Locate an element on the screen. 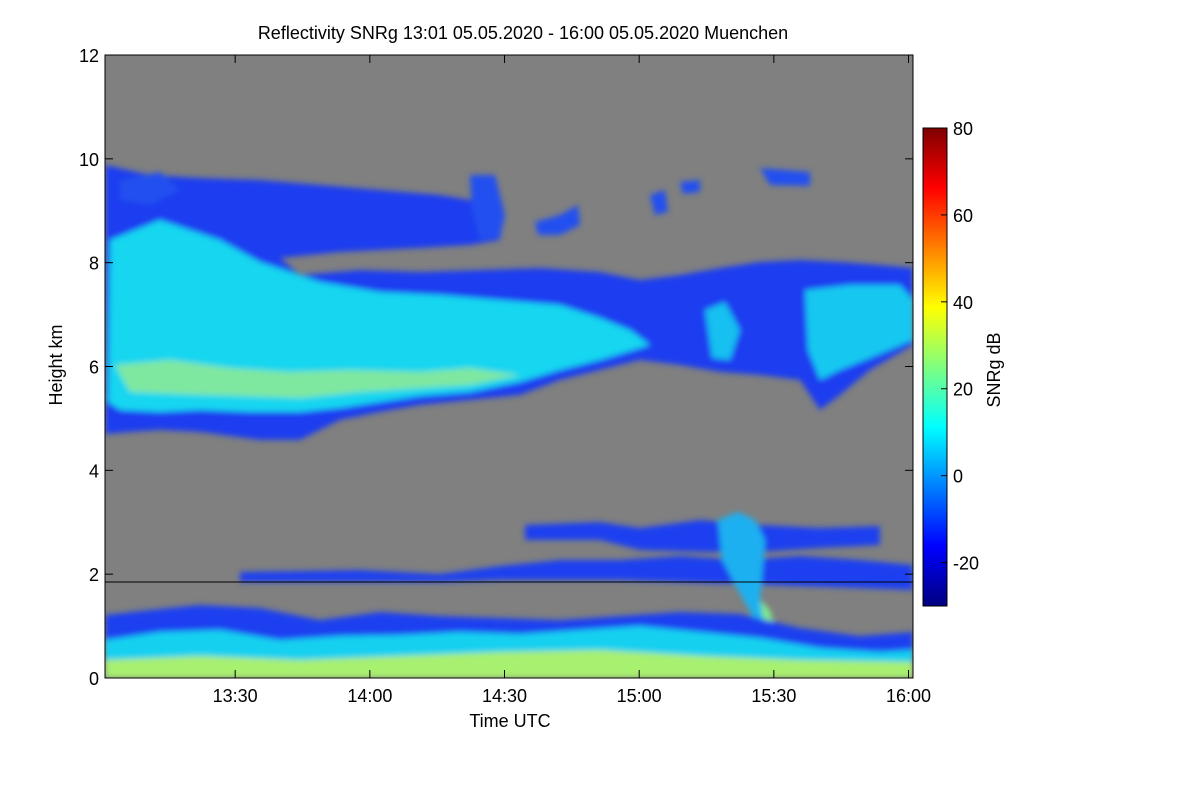  x-tick-label: 14:00 is located at coordinates (369, 696).